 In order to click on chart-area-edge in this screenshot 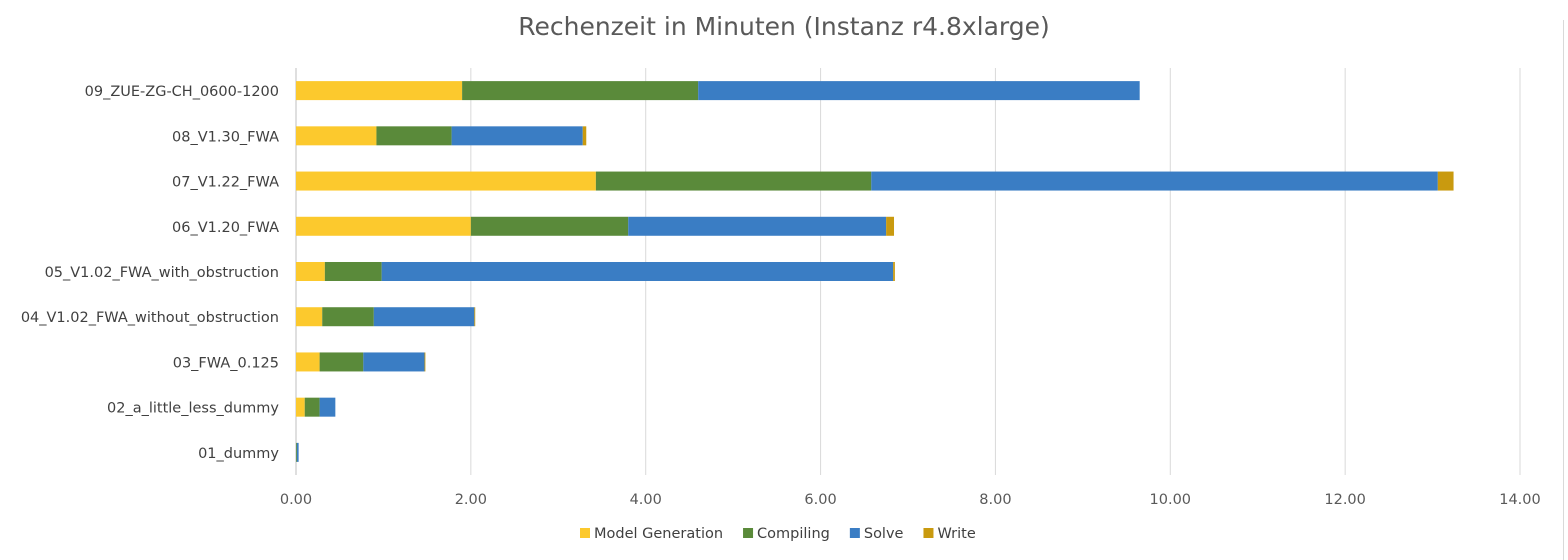, I will do `click(1563, 290)`.